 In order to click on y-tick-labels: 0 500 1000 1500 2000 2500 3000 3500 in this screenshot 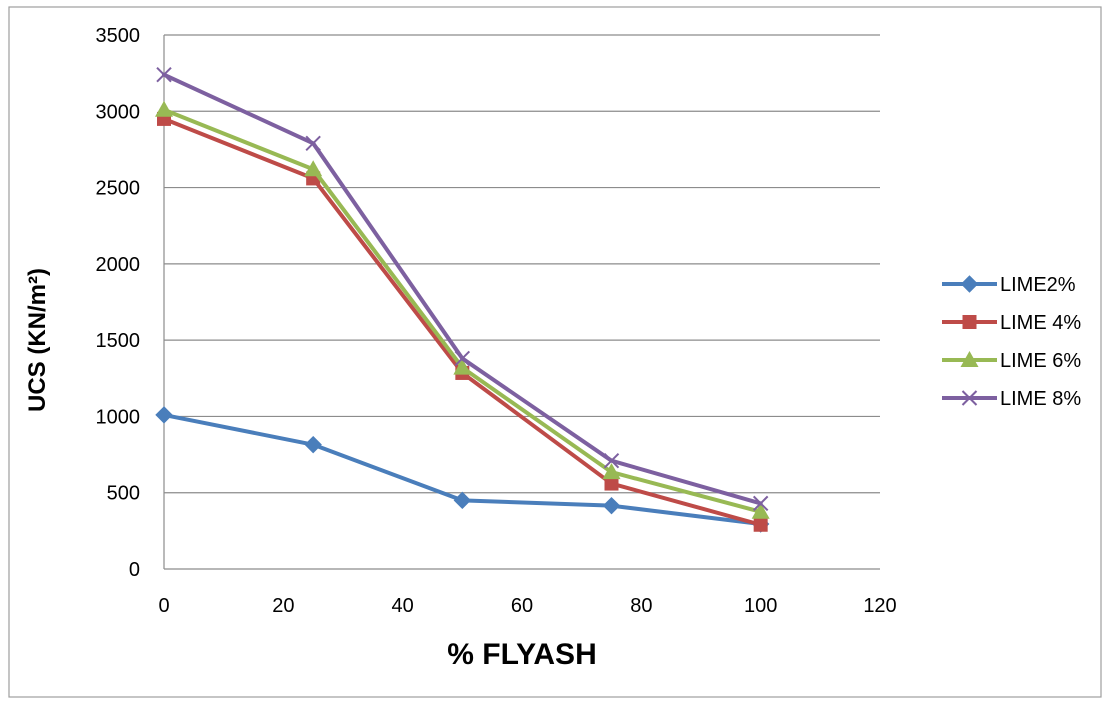, I will do `click(118, 303)`.